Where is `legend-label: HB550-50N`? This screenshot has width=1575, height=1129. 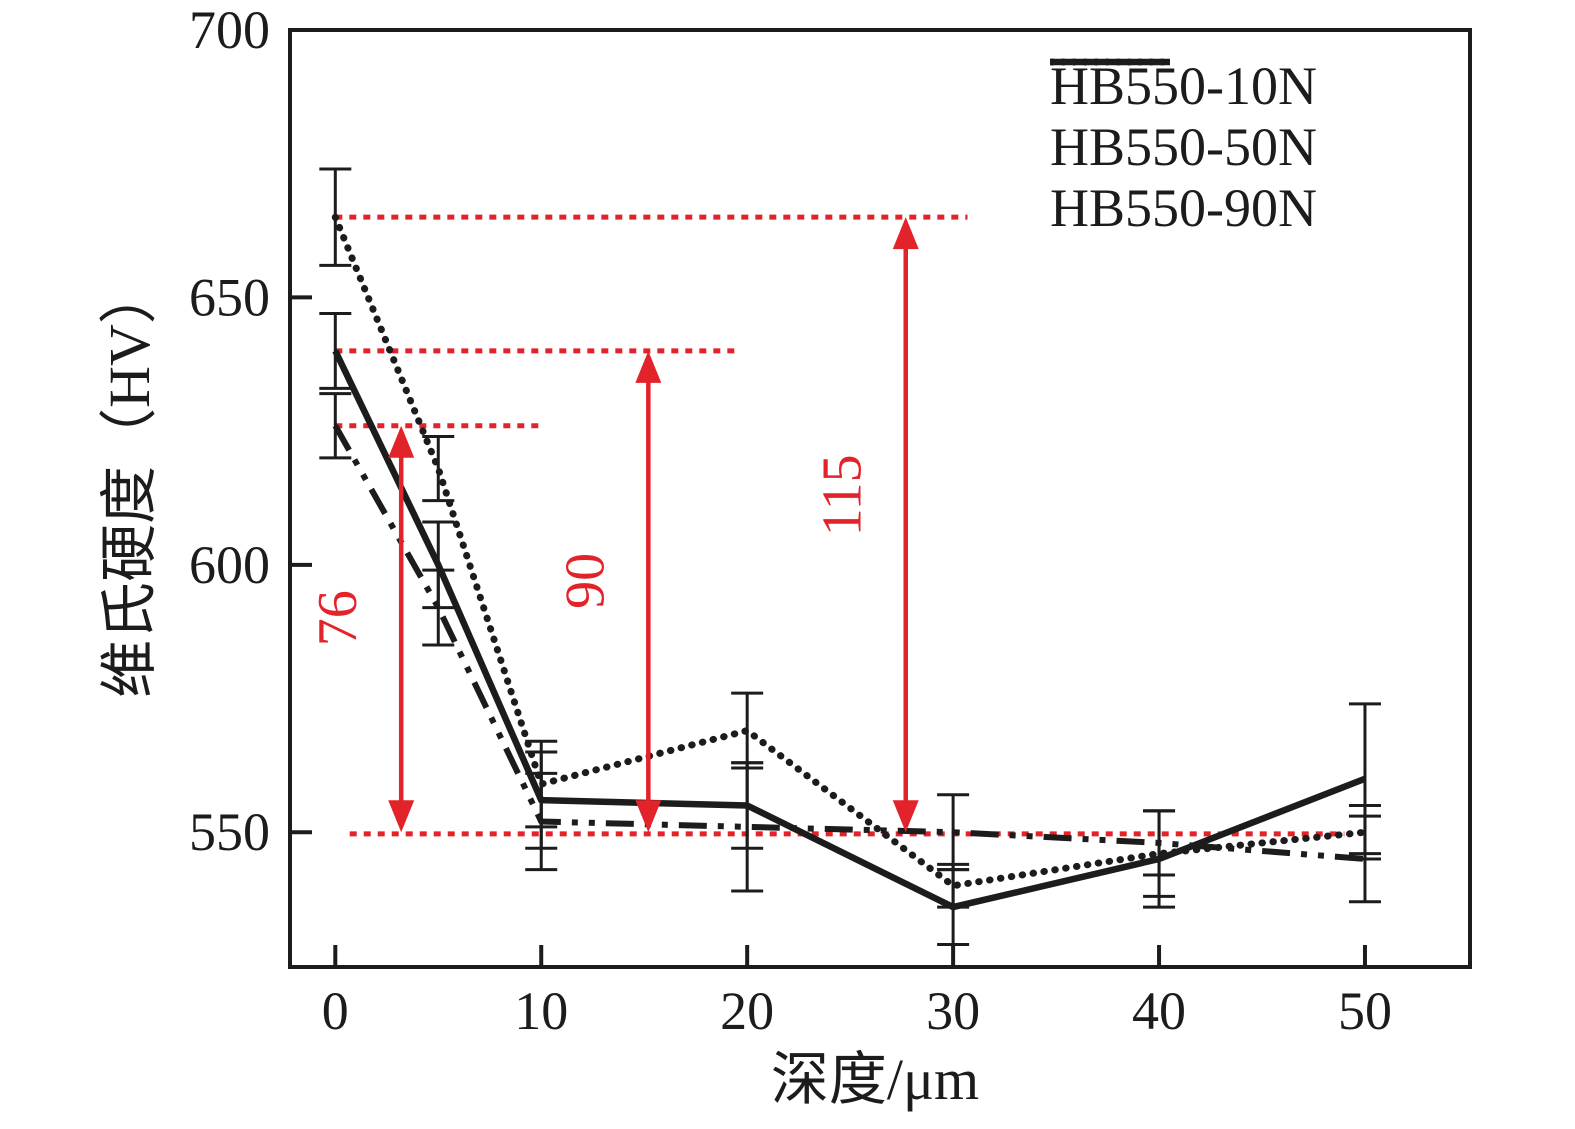
legend-label: HB550-50N is located at coordinates (1183, 147).